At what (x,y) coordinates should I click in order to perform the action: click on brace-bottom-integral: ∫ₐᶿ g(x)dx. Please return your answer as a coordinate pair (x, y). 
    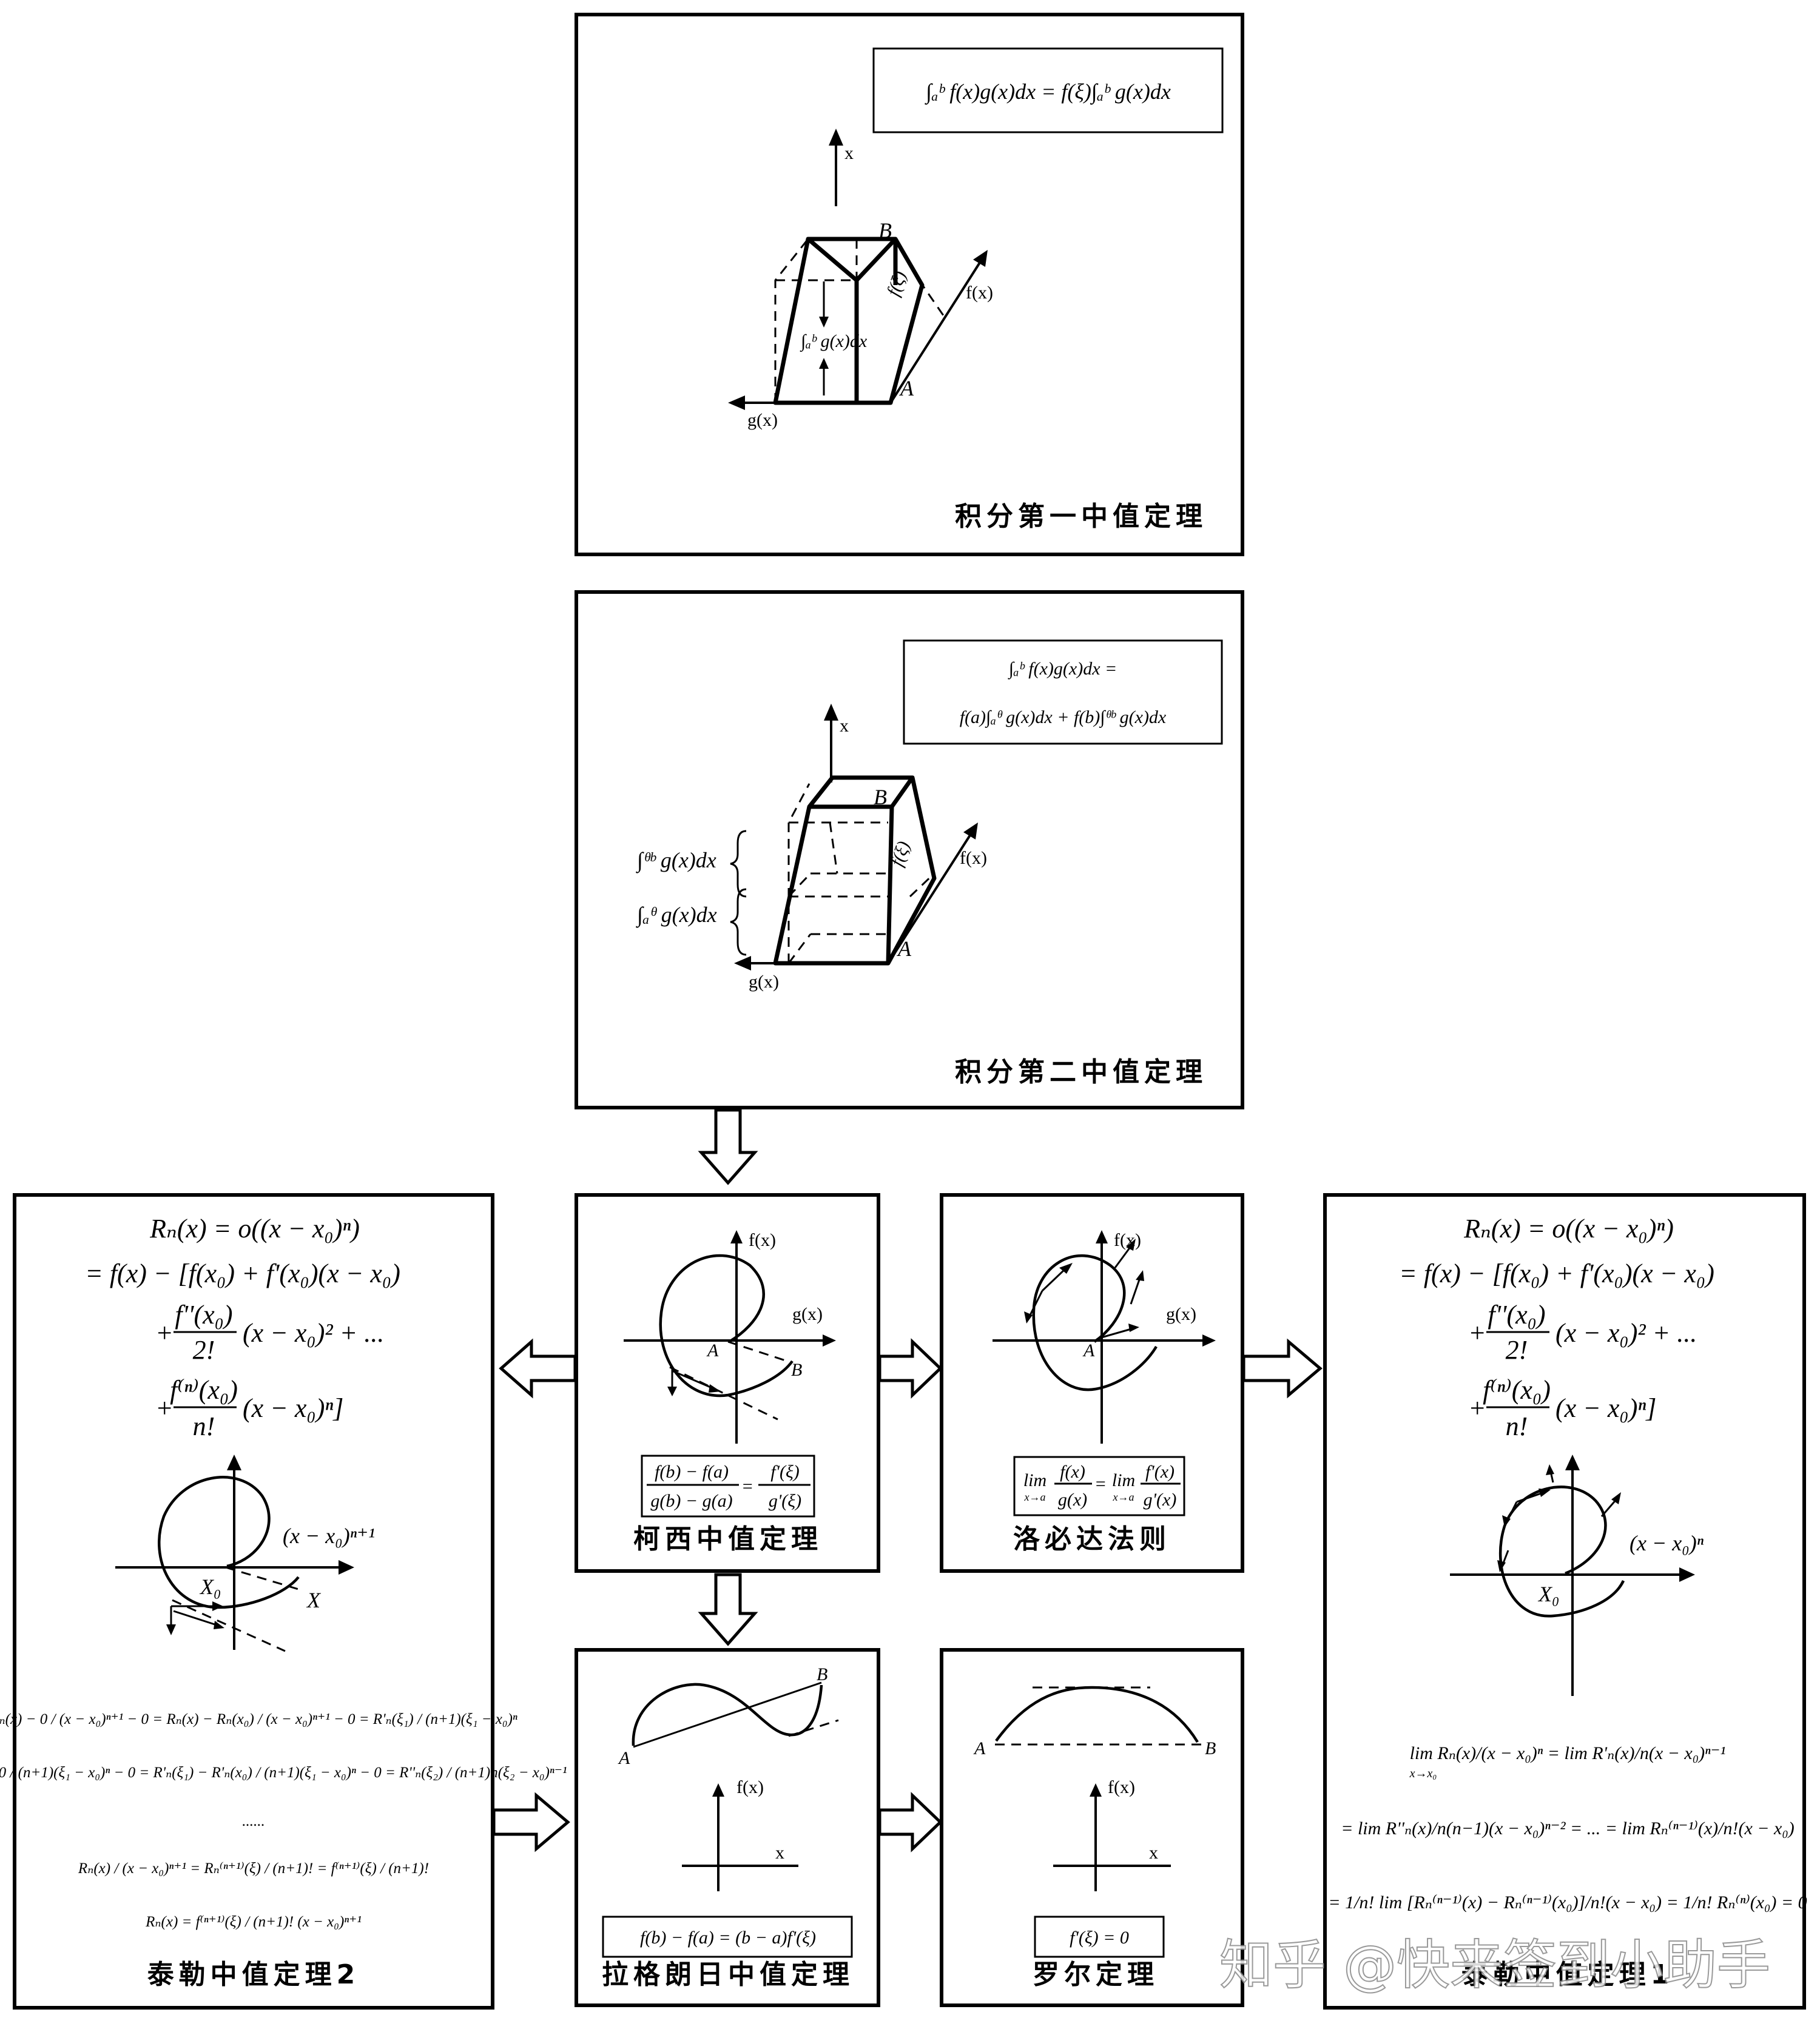
    Looking at the image, I should click on (676, 915).